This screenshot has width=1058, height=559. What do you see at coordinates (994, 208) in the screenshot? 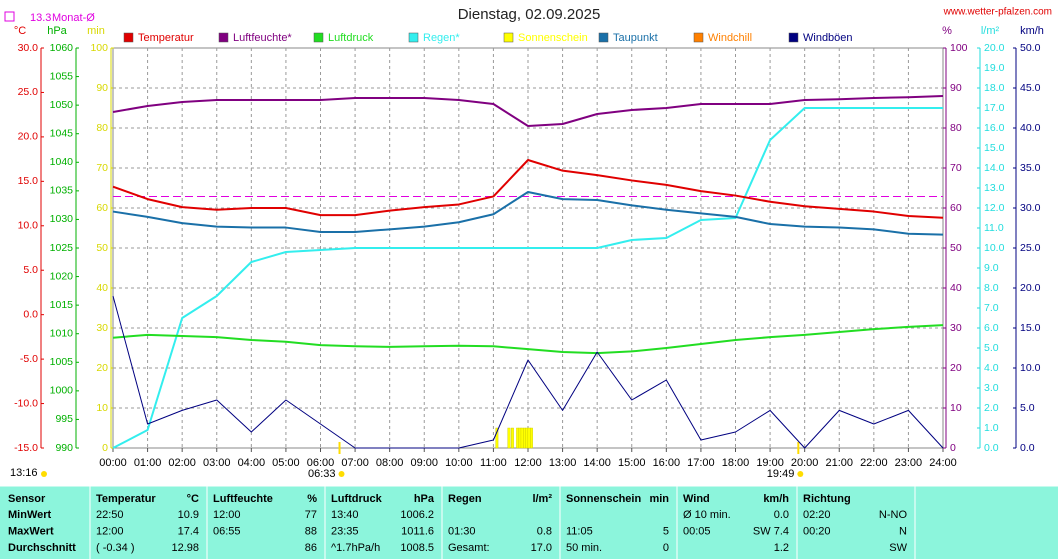
I see `y-tick-label: 12.0` at bounding box center [994, 208].